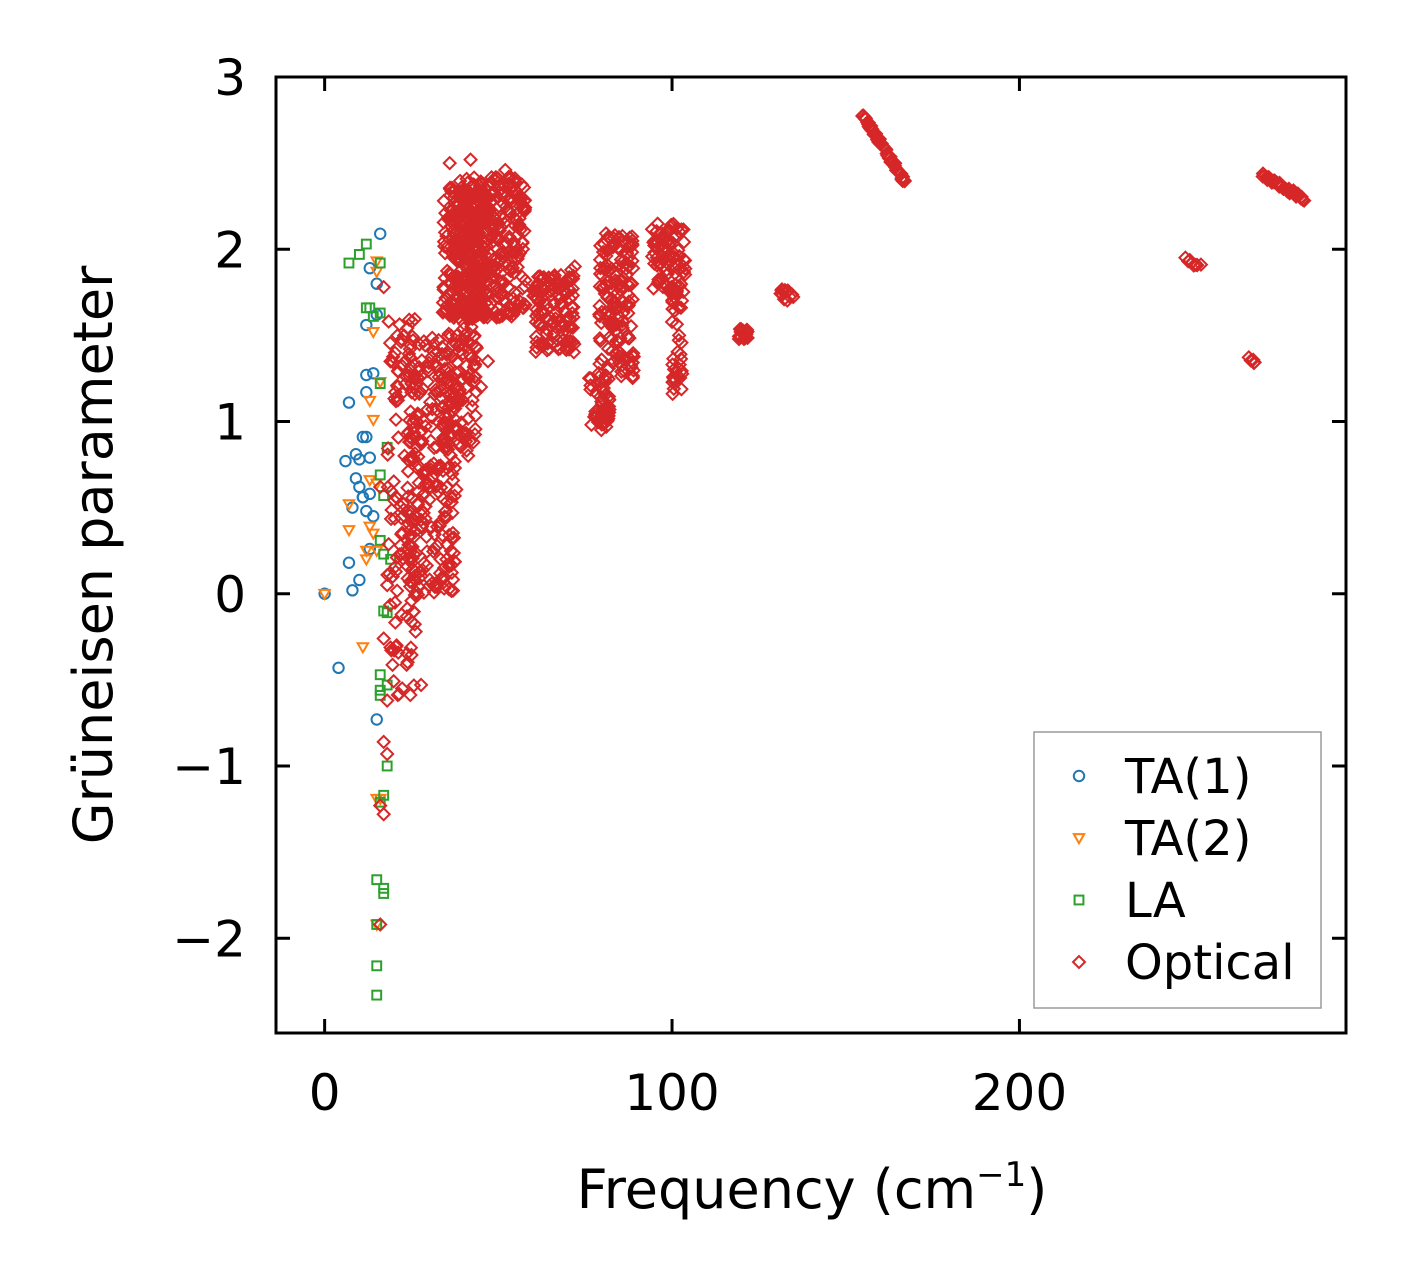 The height and width of the screenshot is (1282, 1406). What do you see at coordinates (1001, 1175) in the screenshot?
I see `x-axis-title-superscript: −1` at bounding box center [1001, 1175].